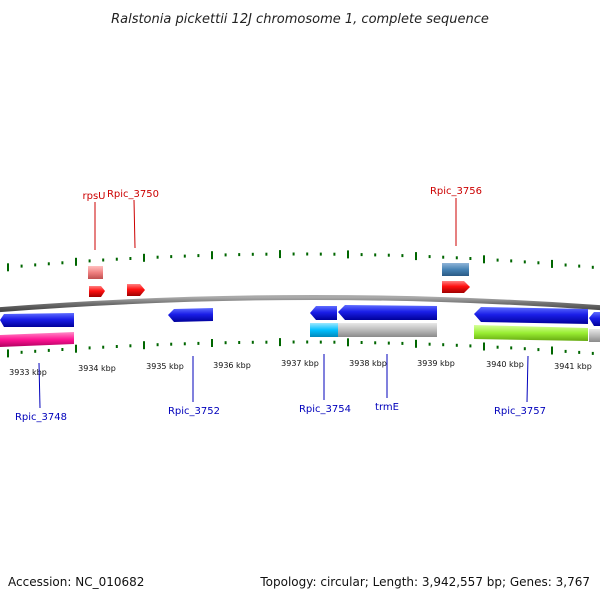 The image size is (600, 600). I want to click on rpic-3756-gene-arrow, so click(456, 287).